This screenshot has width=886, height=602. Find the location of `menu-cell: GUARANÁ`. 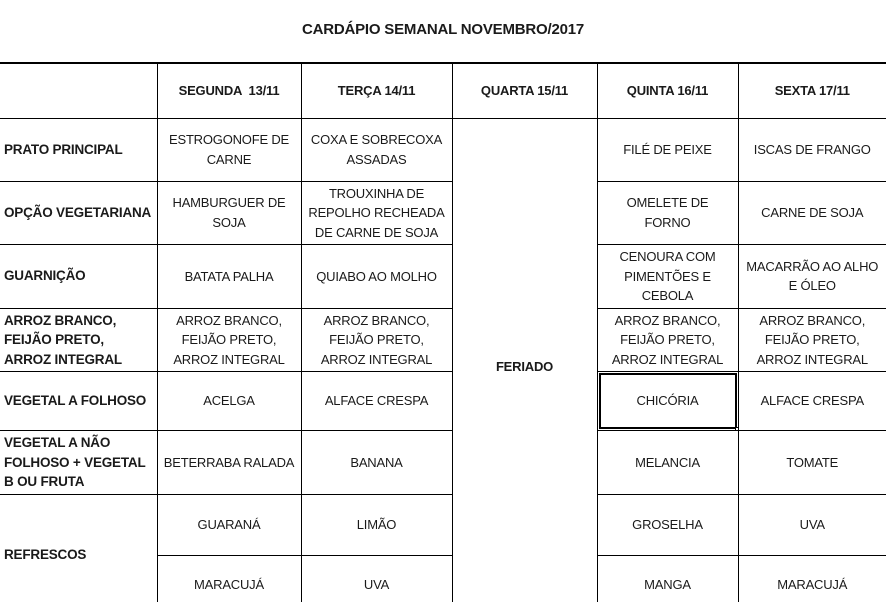

menu-cell: GUARANÁ is located at coordinates (229, 524).